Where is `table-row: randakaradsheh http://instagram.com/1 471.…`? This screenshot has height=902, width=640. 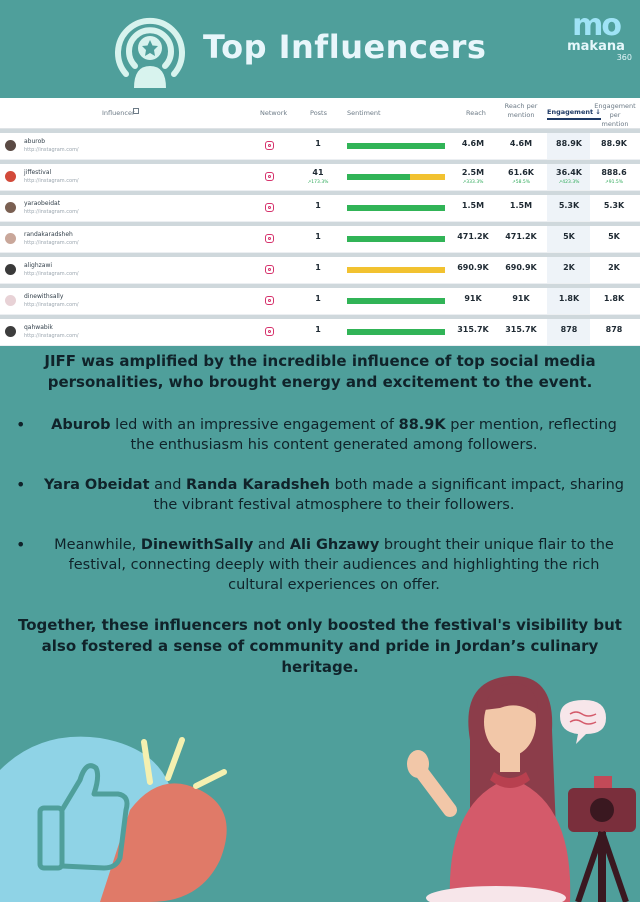
table-row: randakaradsheh http://instagram.com/1 471.… is located at coordinates (320, 239).